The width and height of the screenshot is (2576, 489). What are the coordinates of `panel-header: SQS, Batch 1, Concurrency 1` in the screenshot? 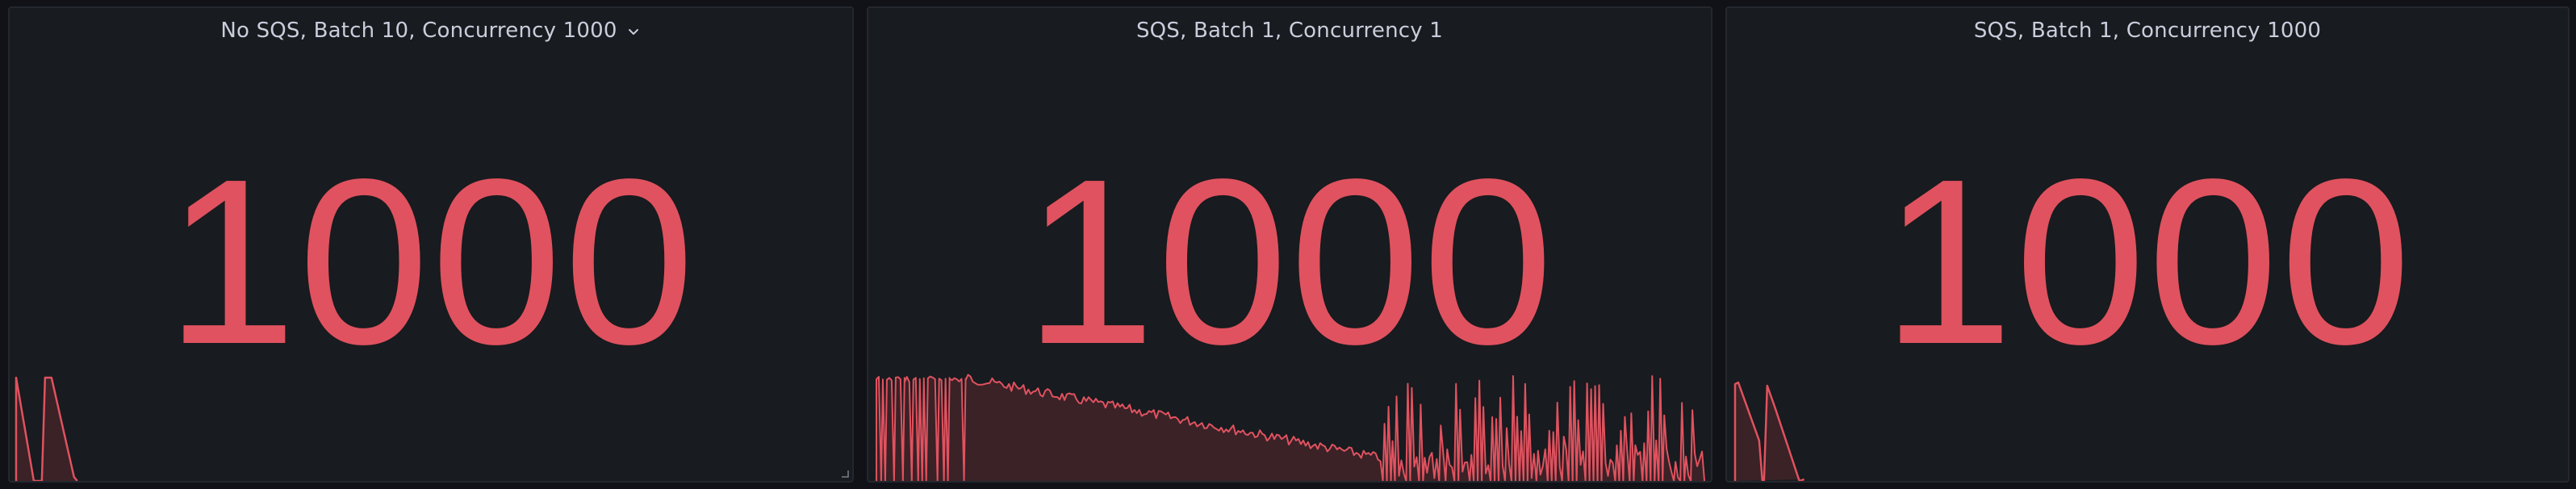 It's located at (1289, 31).